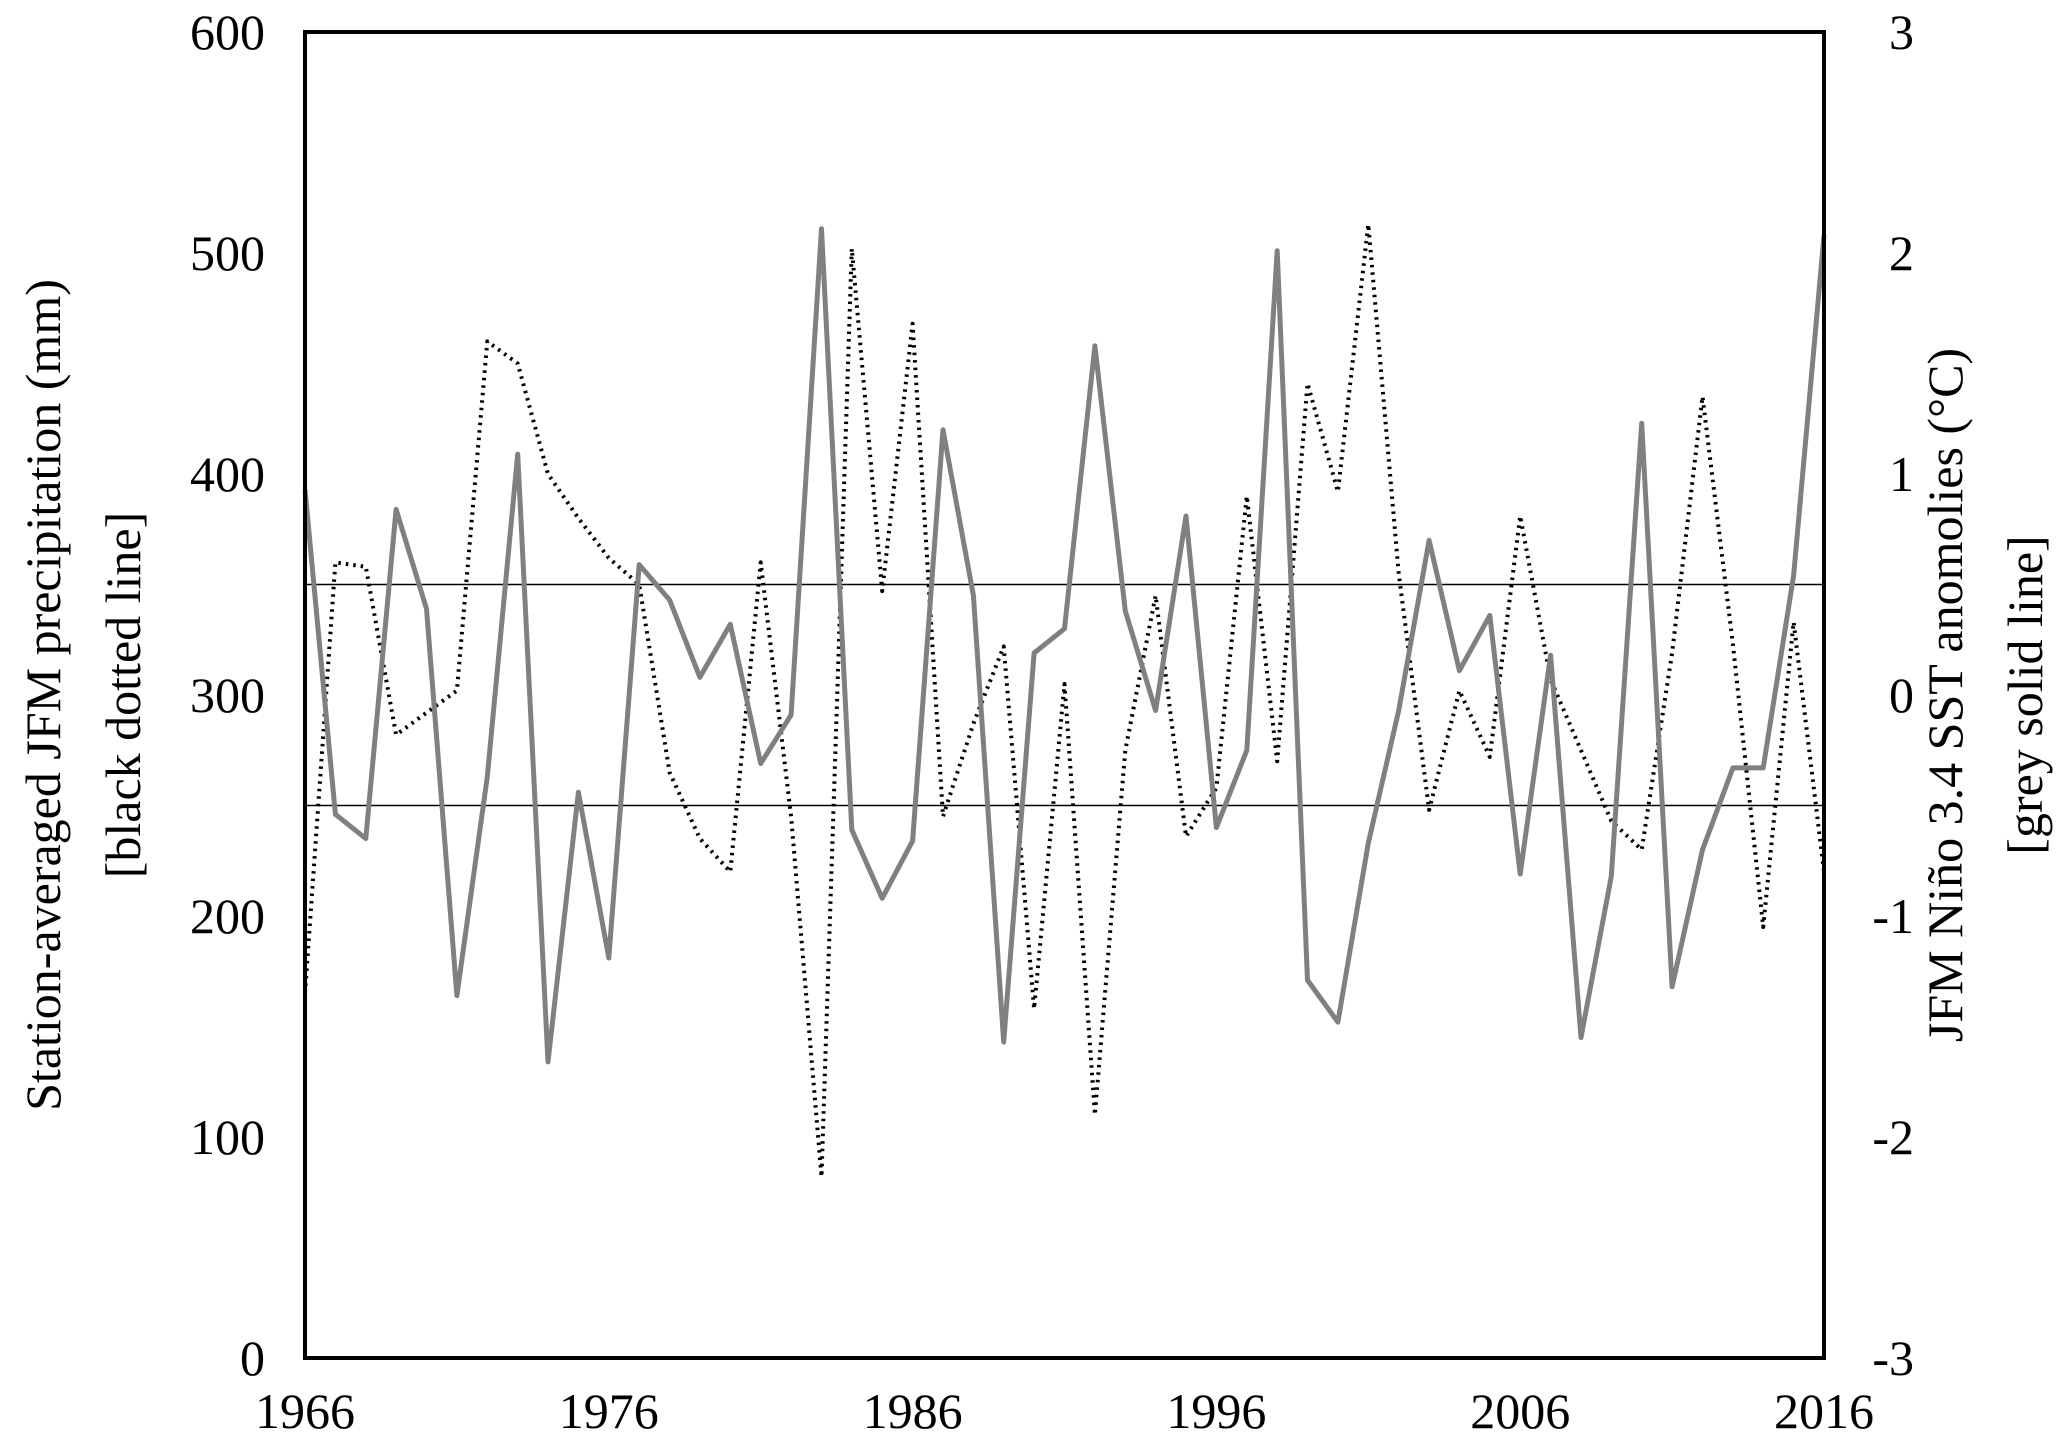  I want to click on x-tick-label: 2016, so click(1824, 1411).